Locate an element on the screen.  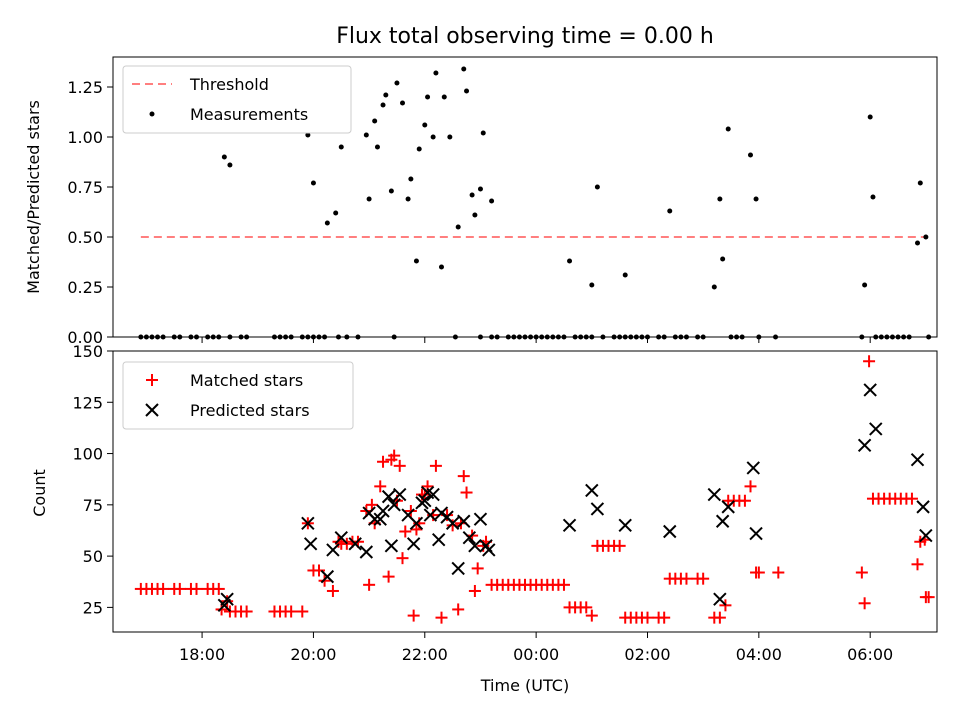
bottom-x-tick-label: 06:00 is located at coordinates (870, 654).